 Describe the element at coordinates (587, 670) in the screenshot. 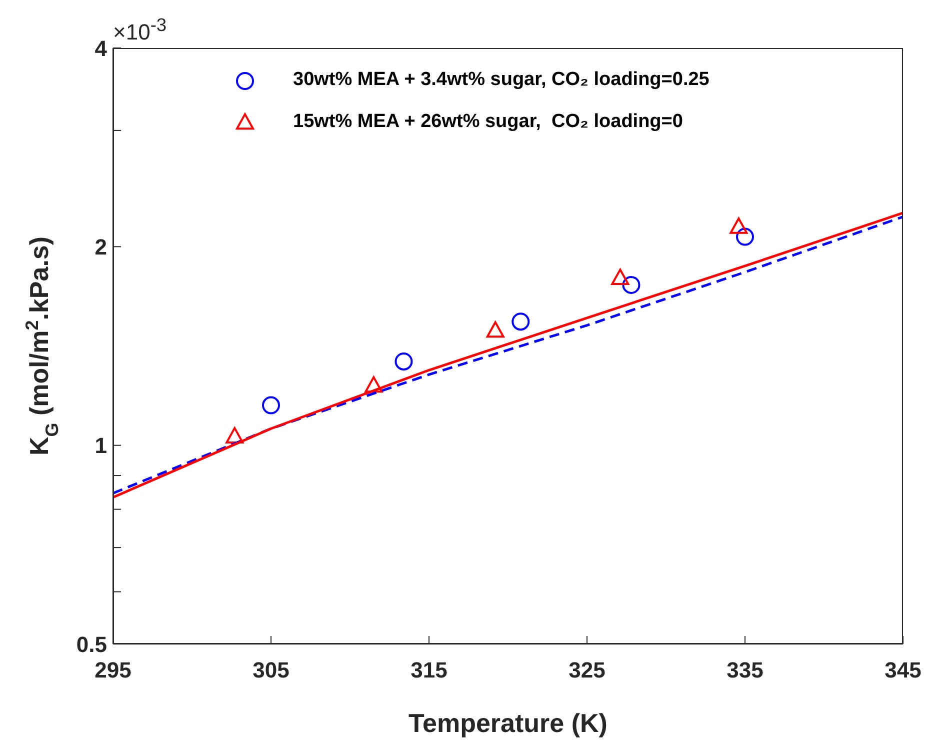

I see `x-tick-label: 325` at that location.